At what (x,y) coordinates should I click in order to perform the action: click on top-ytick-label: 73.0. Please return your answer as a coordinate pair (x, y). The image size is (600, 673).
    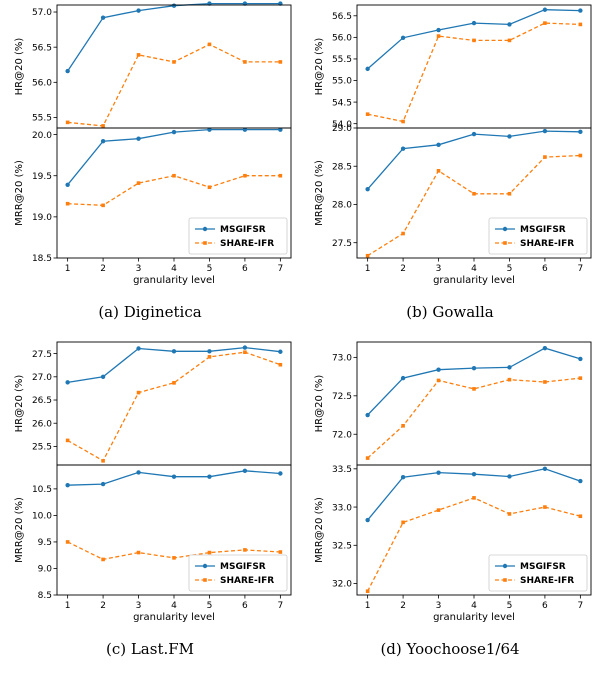
    Looking at the image, I should click on (342, 359).